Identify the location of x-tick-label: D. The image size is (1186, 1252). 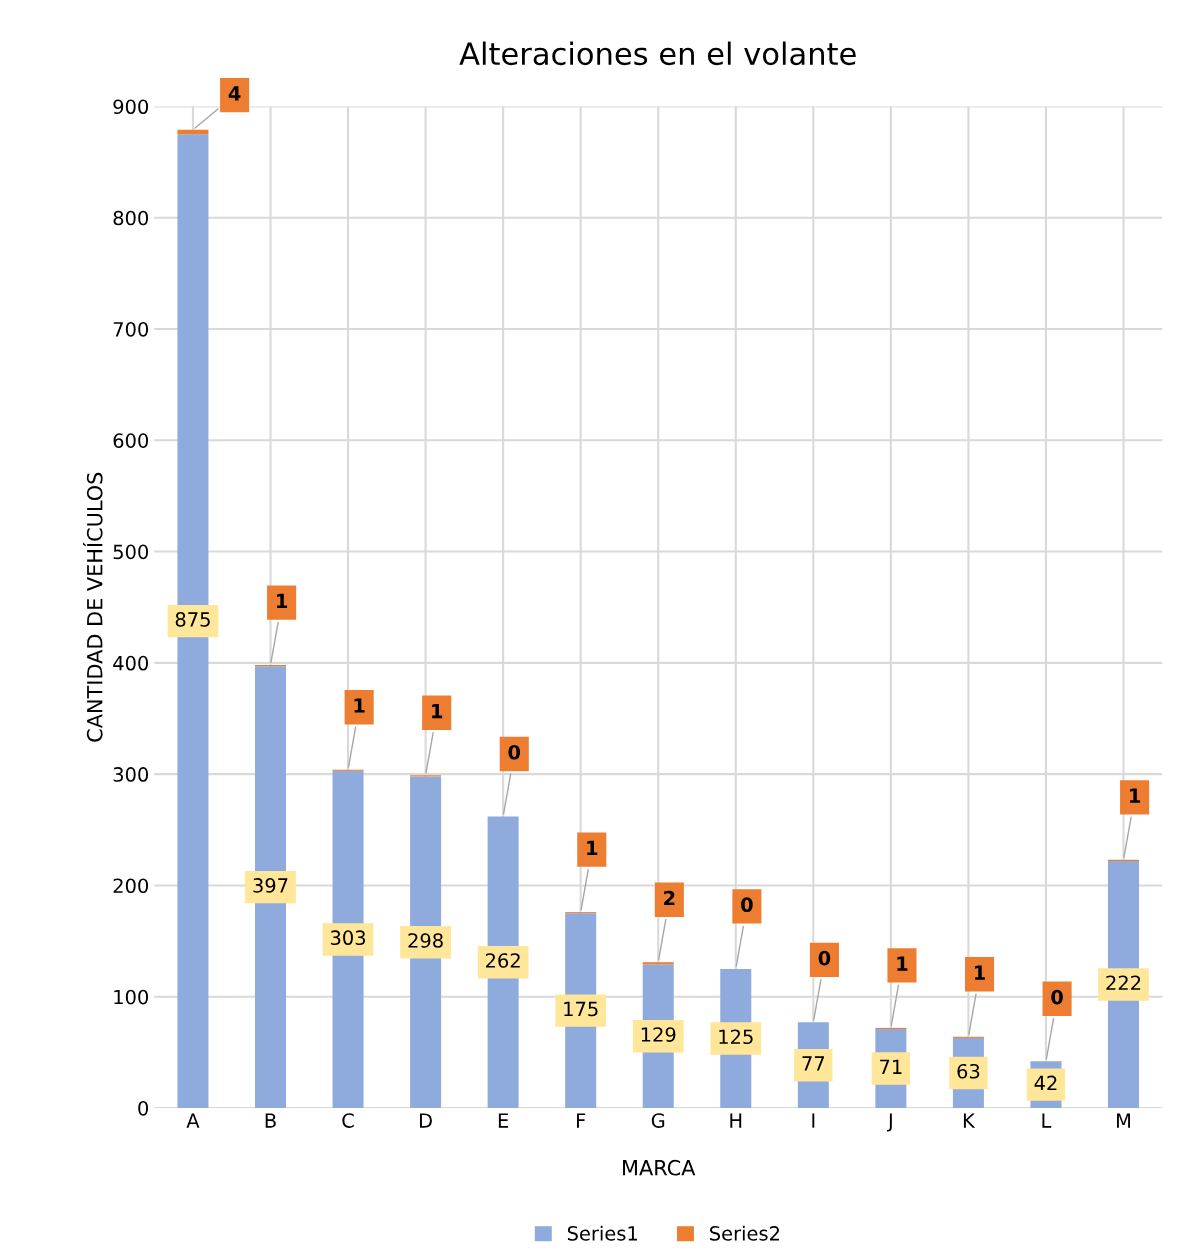
(426, 1120).